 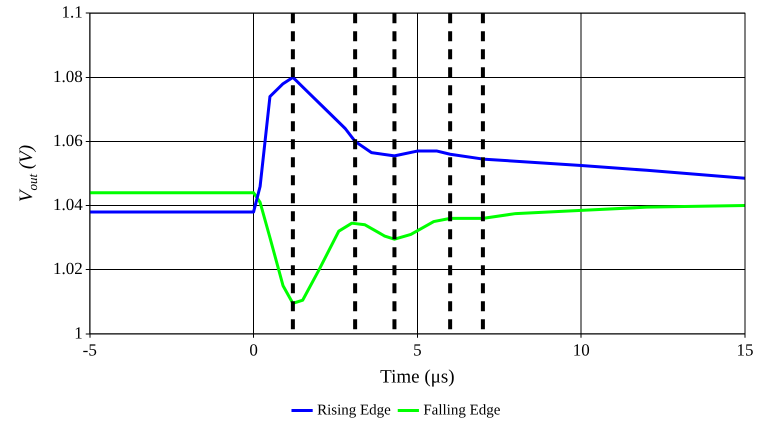 I want to click on y-tick-label: 1.1, so click(x=72, y=12).